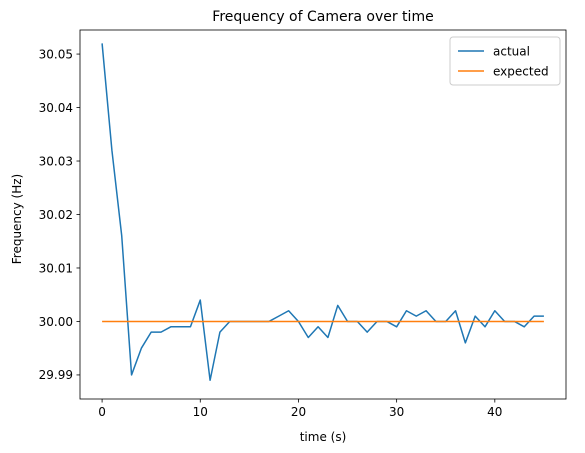 This screenshot has width=585, height=453. I want to click on y-tick-label: 30.02, so click(56, 215).